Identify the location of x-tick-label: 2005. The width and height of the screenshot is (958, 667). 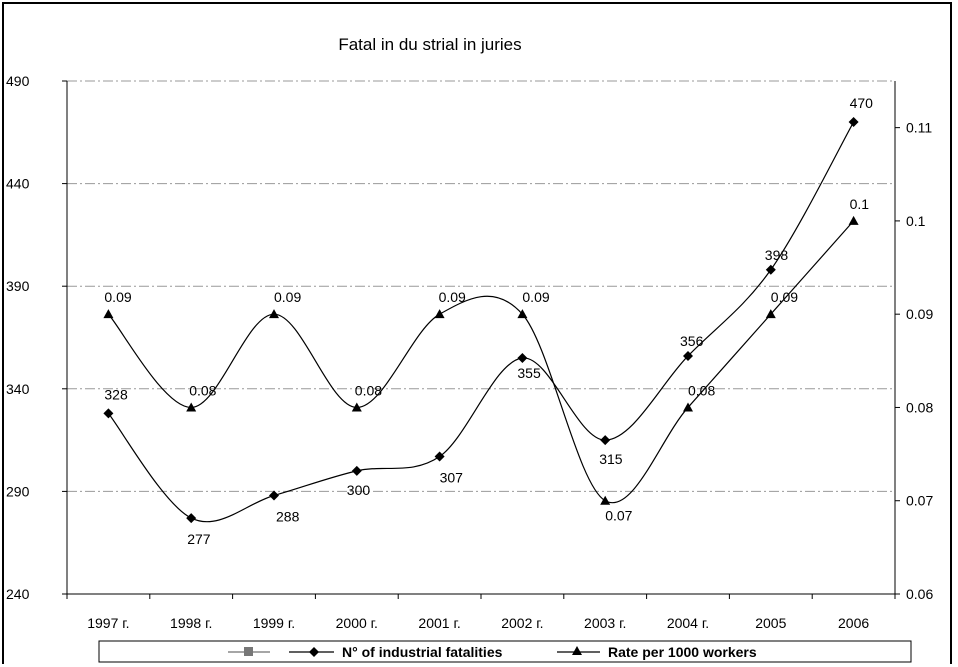
(770, 623).